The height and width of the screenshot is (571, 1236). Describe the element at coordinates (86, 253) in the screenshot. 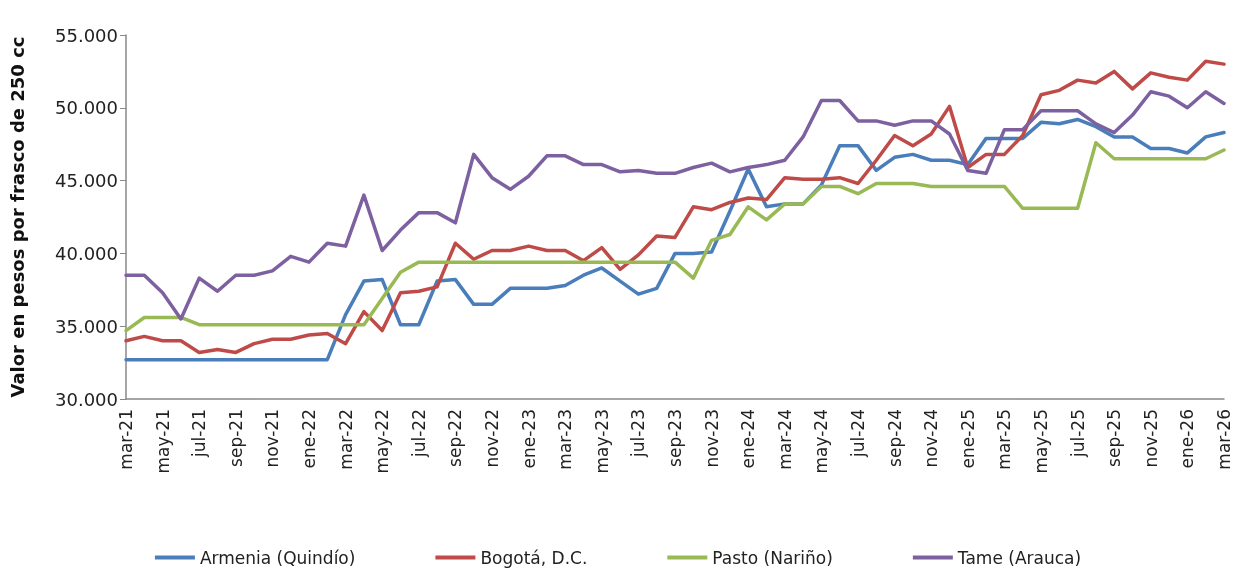

I see `y-tick-label: 40.000` at that location.